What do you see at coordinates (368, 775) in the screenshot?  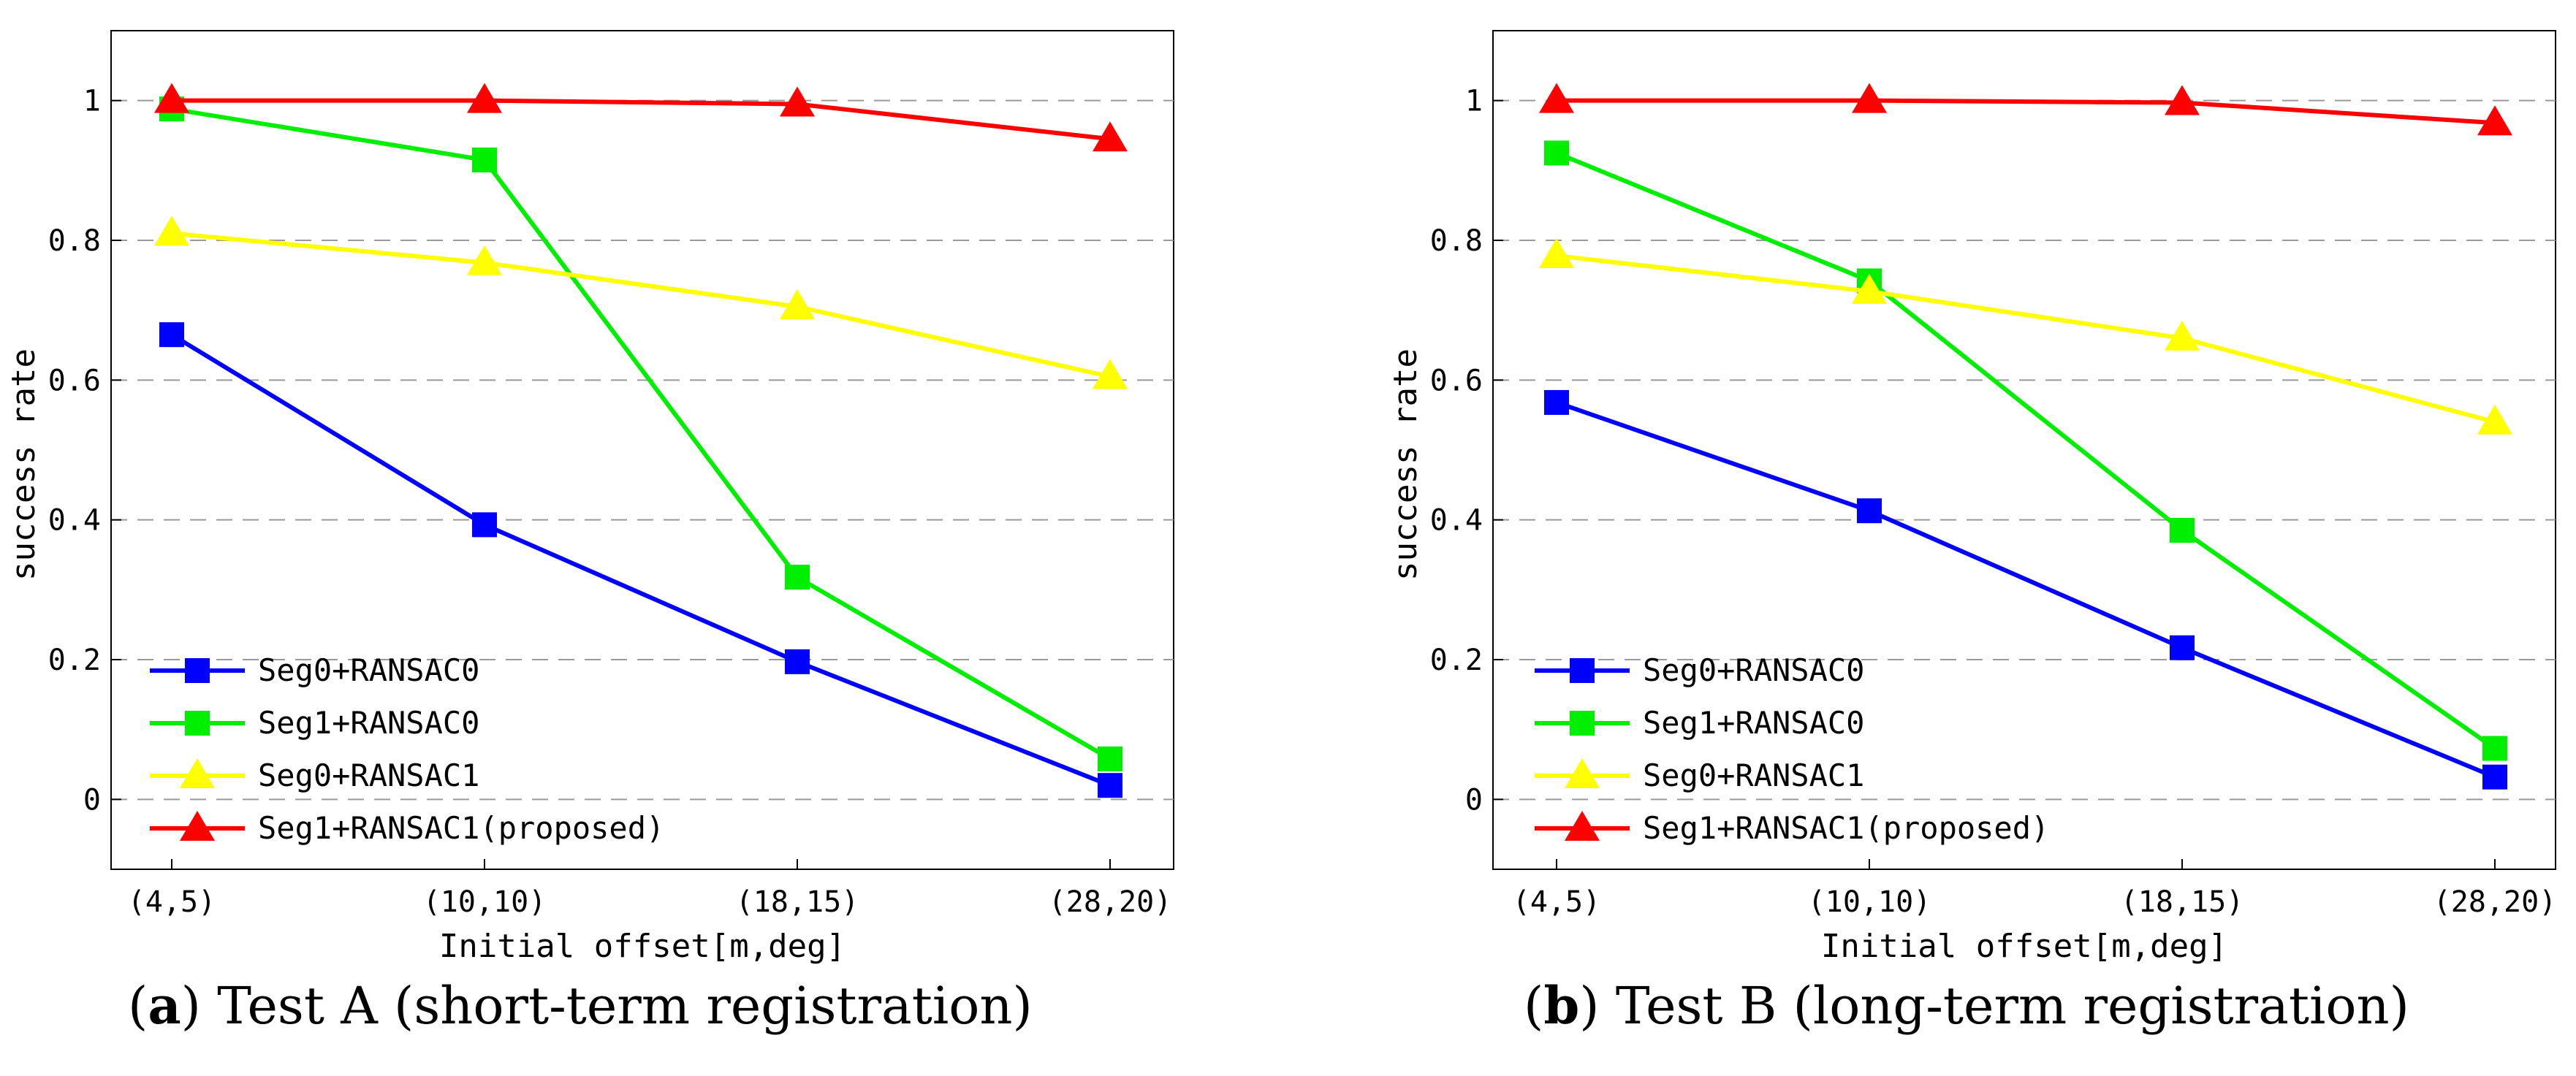 I see `legend-label-a-2: Seg0+RANSAC1` at bounding box center [368, 775].